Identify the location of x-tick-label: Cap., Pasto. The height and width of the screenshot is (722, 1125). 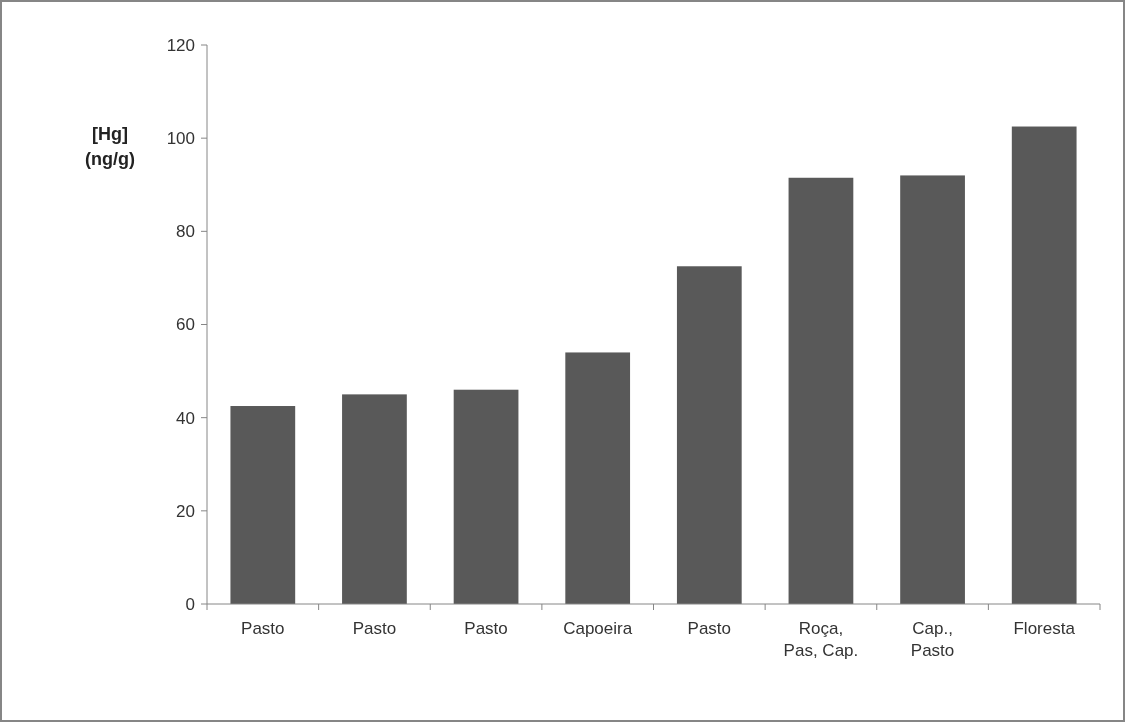
(932, 639).